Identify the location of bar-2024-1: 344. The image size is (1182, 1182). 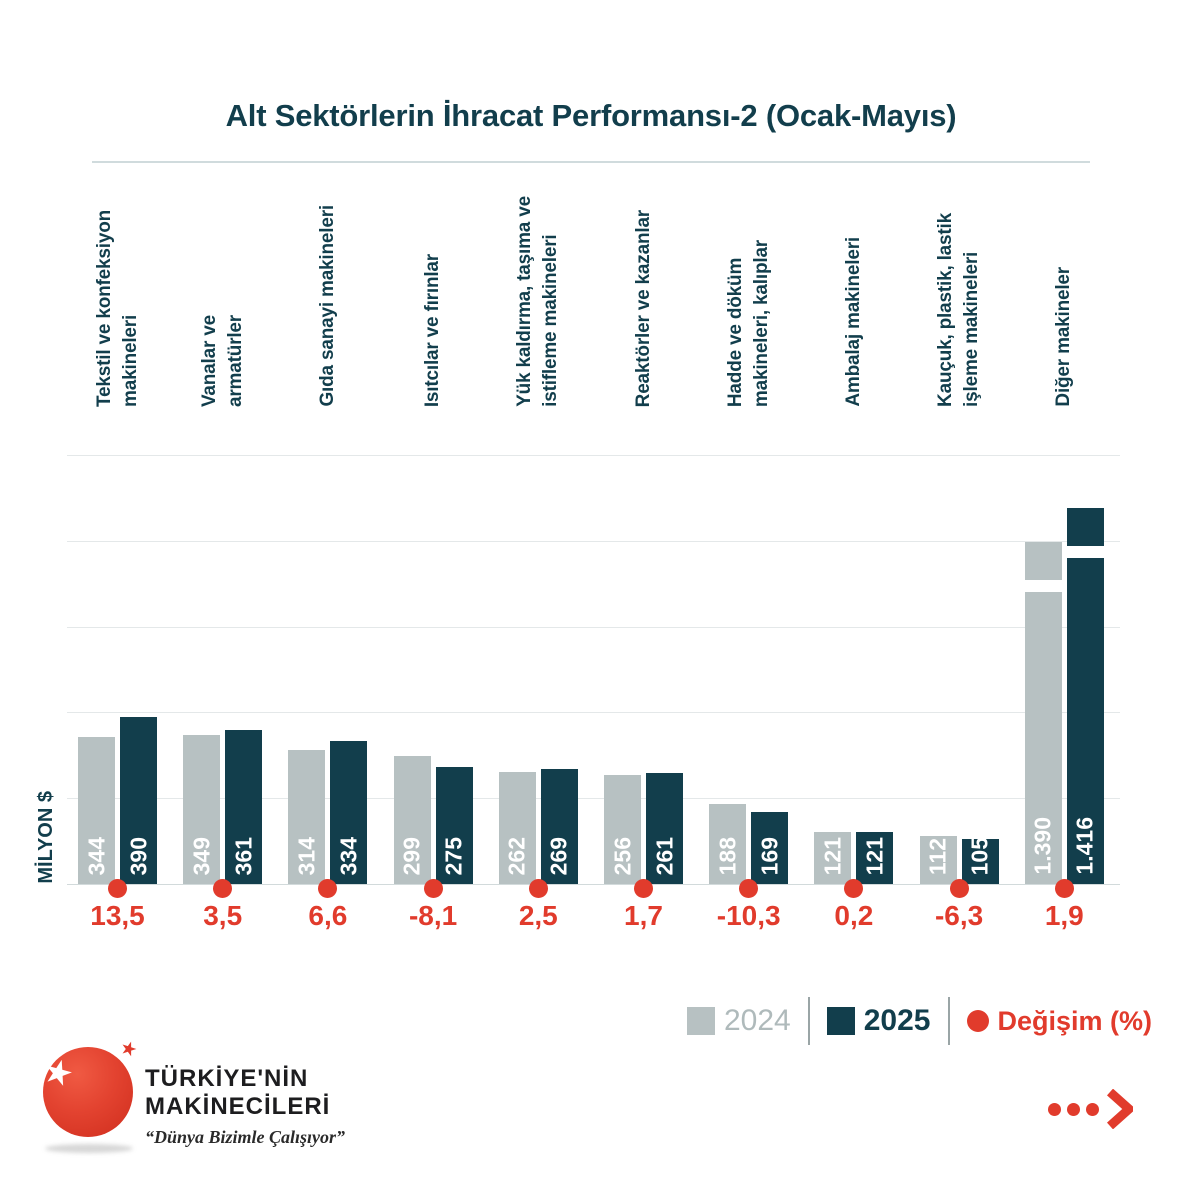
(96, 810).